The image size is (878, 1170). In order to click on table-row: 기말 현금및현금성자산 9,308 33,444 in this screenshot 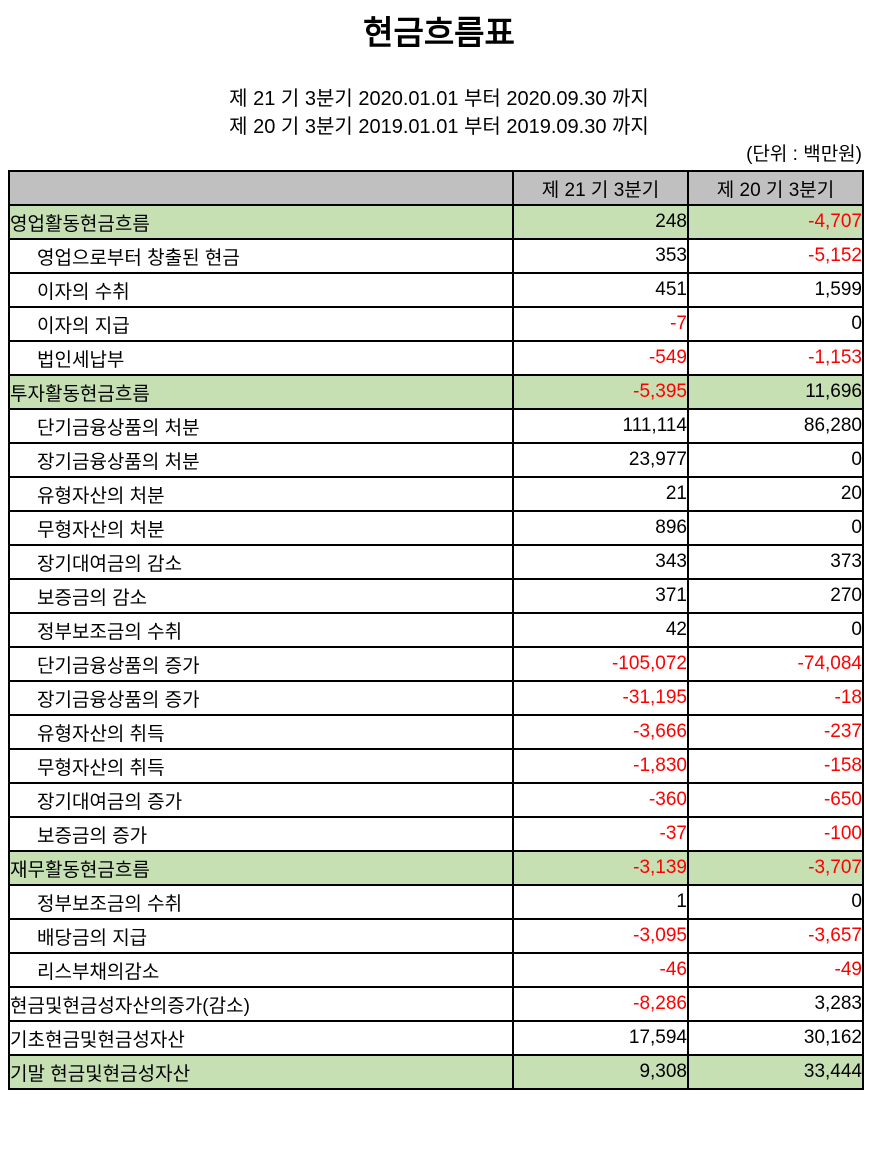, I will do `click(436, 1072)`.